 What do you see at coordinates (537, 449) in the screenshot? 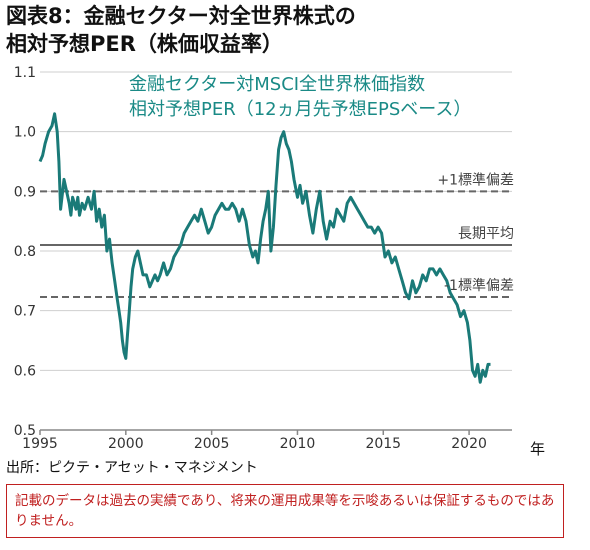
I see `x-axis-label: 年` at bounding box center [537, 449].